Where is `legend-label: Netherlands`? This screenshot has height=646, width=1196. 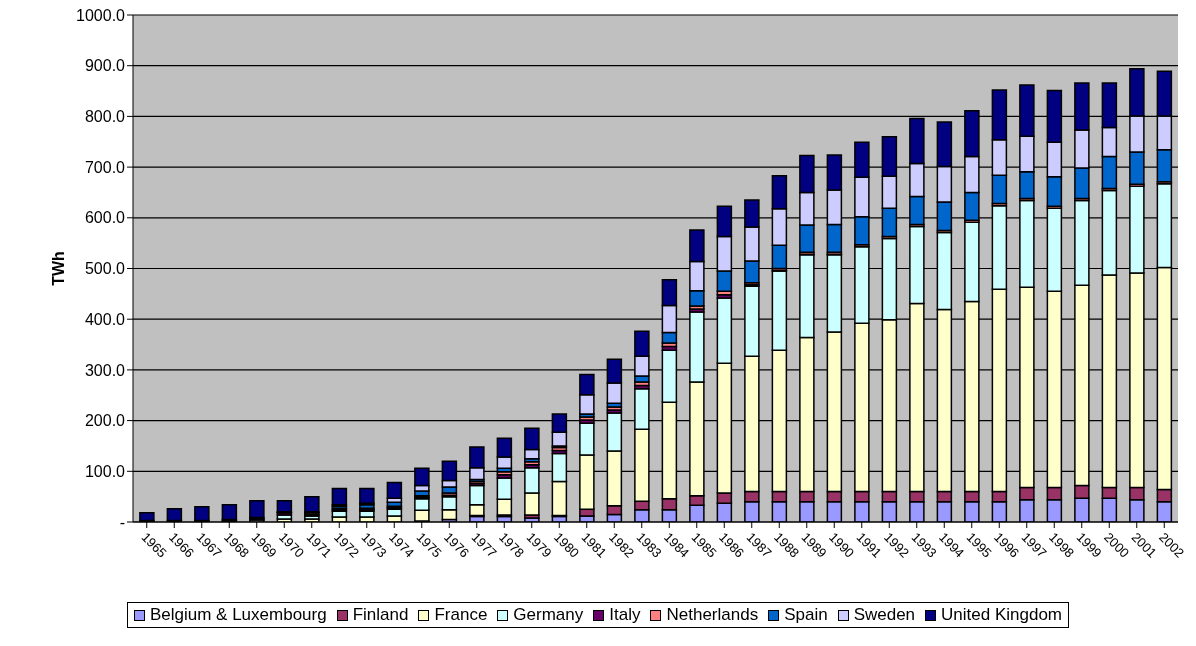 legend-label: Netherlands is located at coordinates (712, 615).